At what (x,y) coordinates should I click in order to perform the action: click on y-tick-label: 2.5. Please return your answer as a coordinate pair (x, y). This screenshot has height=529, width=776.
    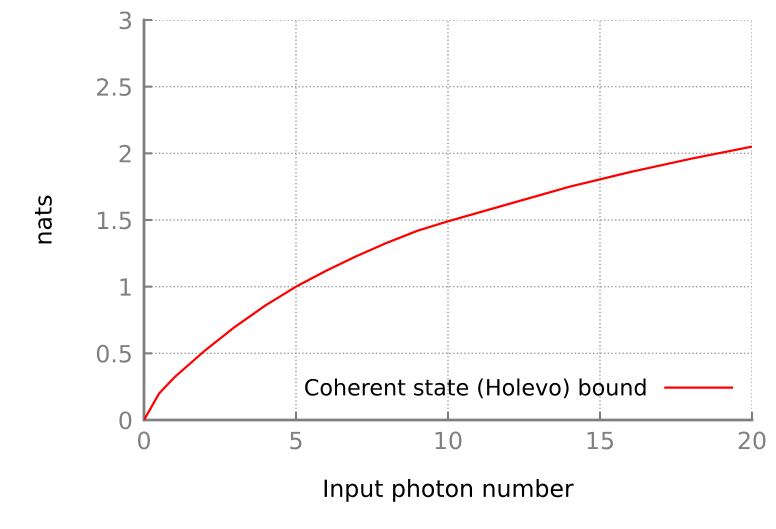
    Looking at the image, I should click on (114, 87).